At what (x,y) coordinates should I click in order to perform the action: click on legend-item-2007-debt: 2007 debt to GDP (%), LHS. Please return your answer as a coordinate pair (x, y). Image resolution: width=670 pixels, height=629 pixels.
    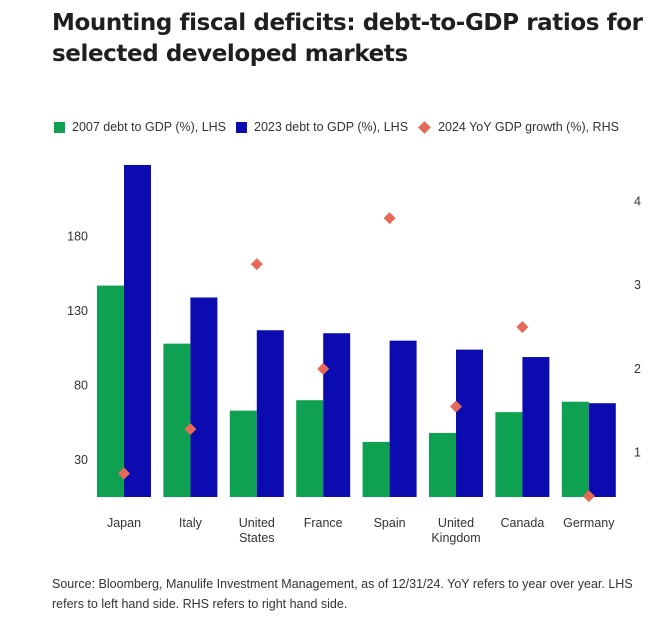
    Looking at the image, I should click on (140, 127).